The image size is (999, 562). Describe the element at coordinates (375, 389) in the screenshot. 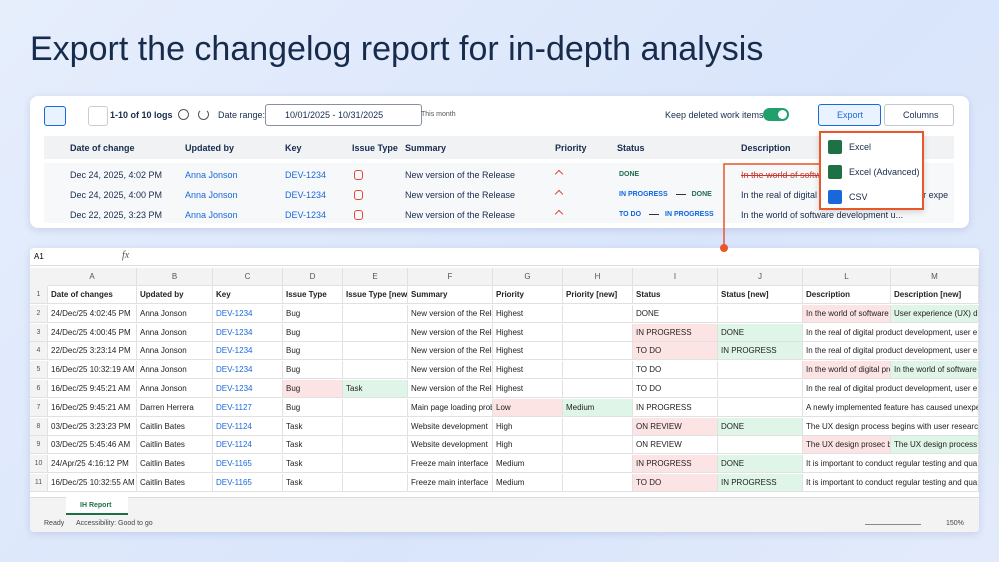

I see `cell: Task` at that location.